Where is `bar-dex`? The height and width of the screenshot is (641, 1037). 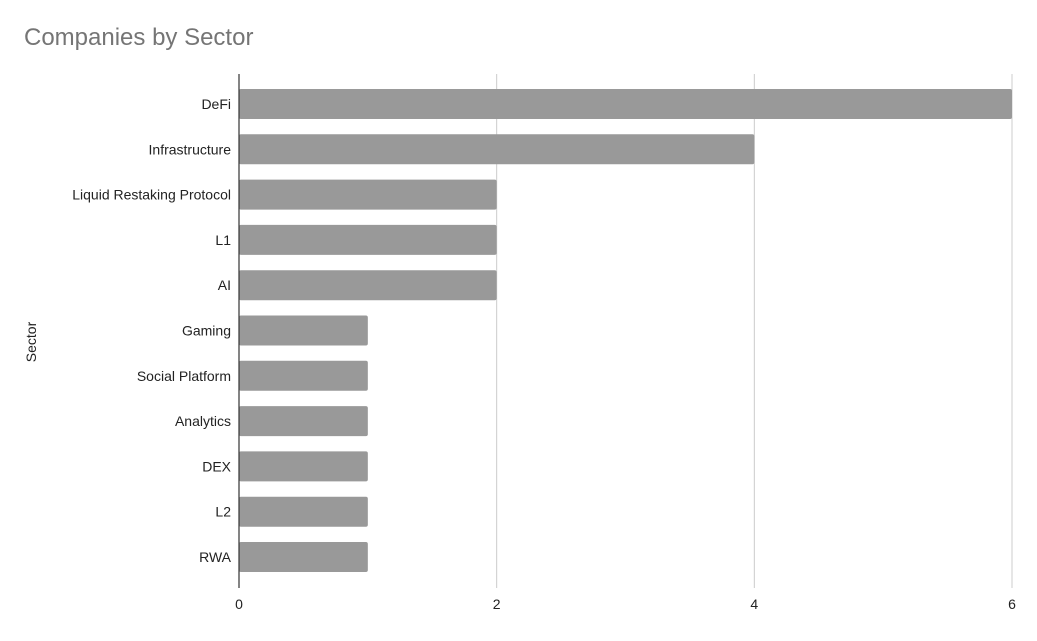
bar-dex is located at coordinates (303, 466).